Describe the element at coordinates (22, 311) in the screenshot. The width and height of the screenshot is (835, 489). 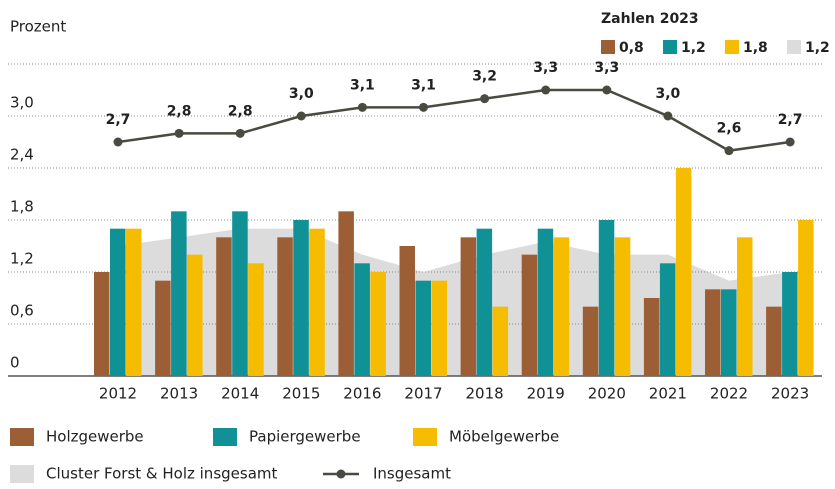
I see `y-tick-label: 0,6` at that location.